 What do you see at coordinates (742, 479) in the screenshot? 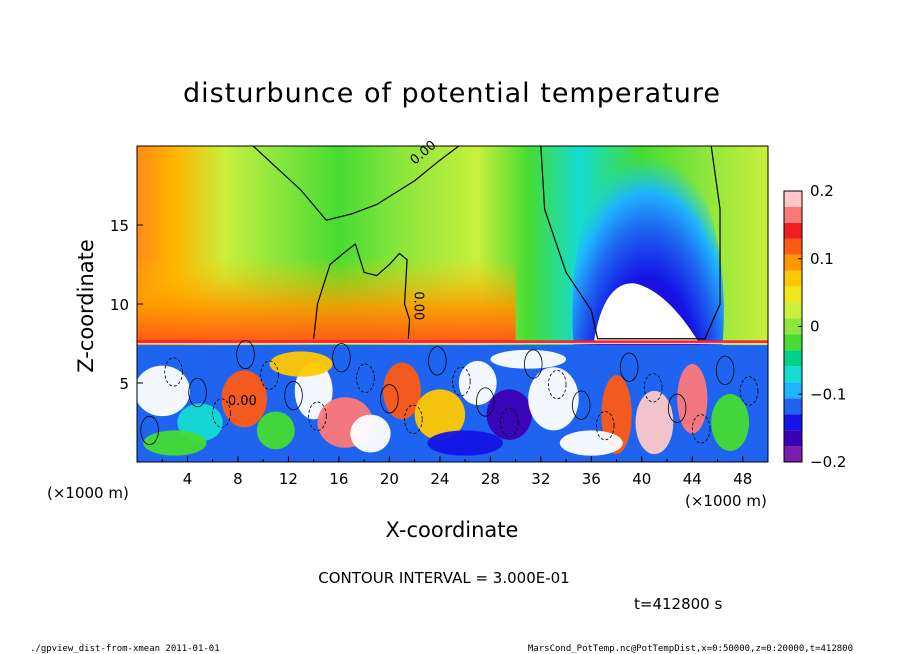
I see `x-tick-label: 48` at bounding box center [742, 479].